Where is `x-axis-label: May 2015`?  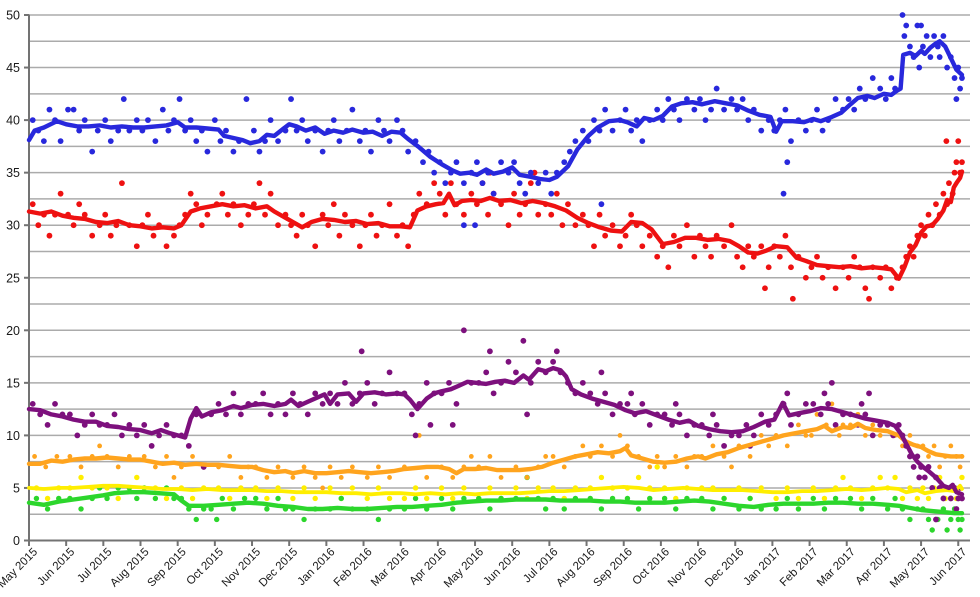 x-axis-label: May 2015 is located at coordinates (20, 568).